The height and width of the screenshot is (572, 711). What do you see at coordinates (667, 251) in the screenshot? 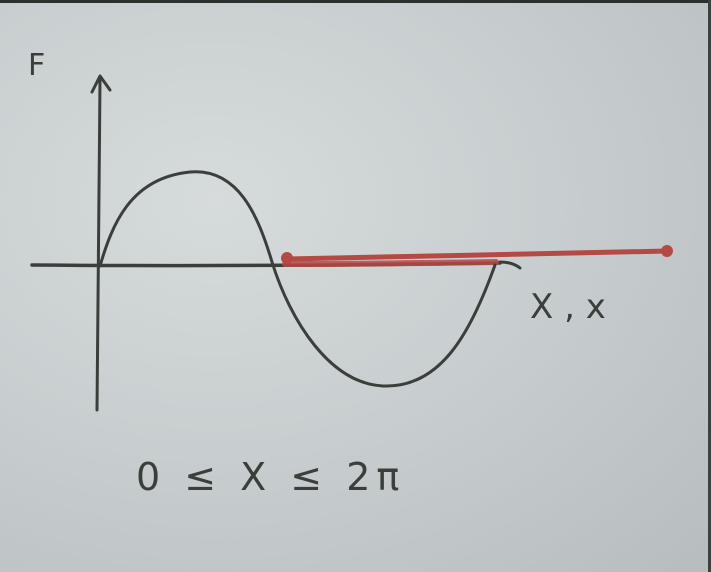
I see `red-line-end-dot` at bounding box center [667, 251].